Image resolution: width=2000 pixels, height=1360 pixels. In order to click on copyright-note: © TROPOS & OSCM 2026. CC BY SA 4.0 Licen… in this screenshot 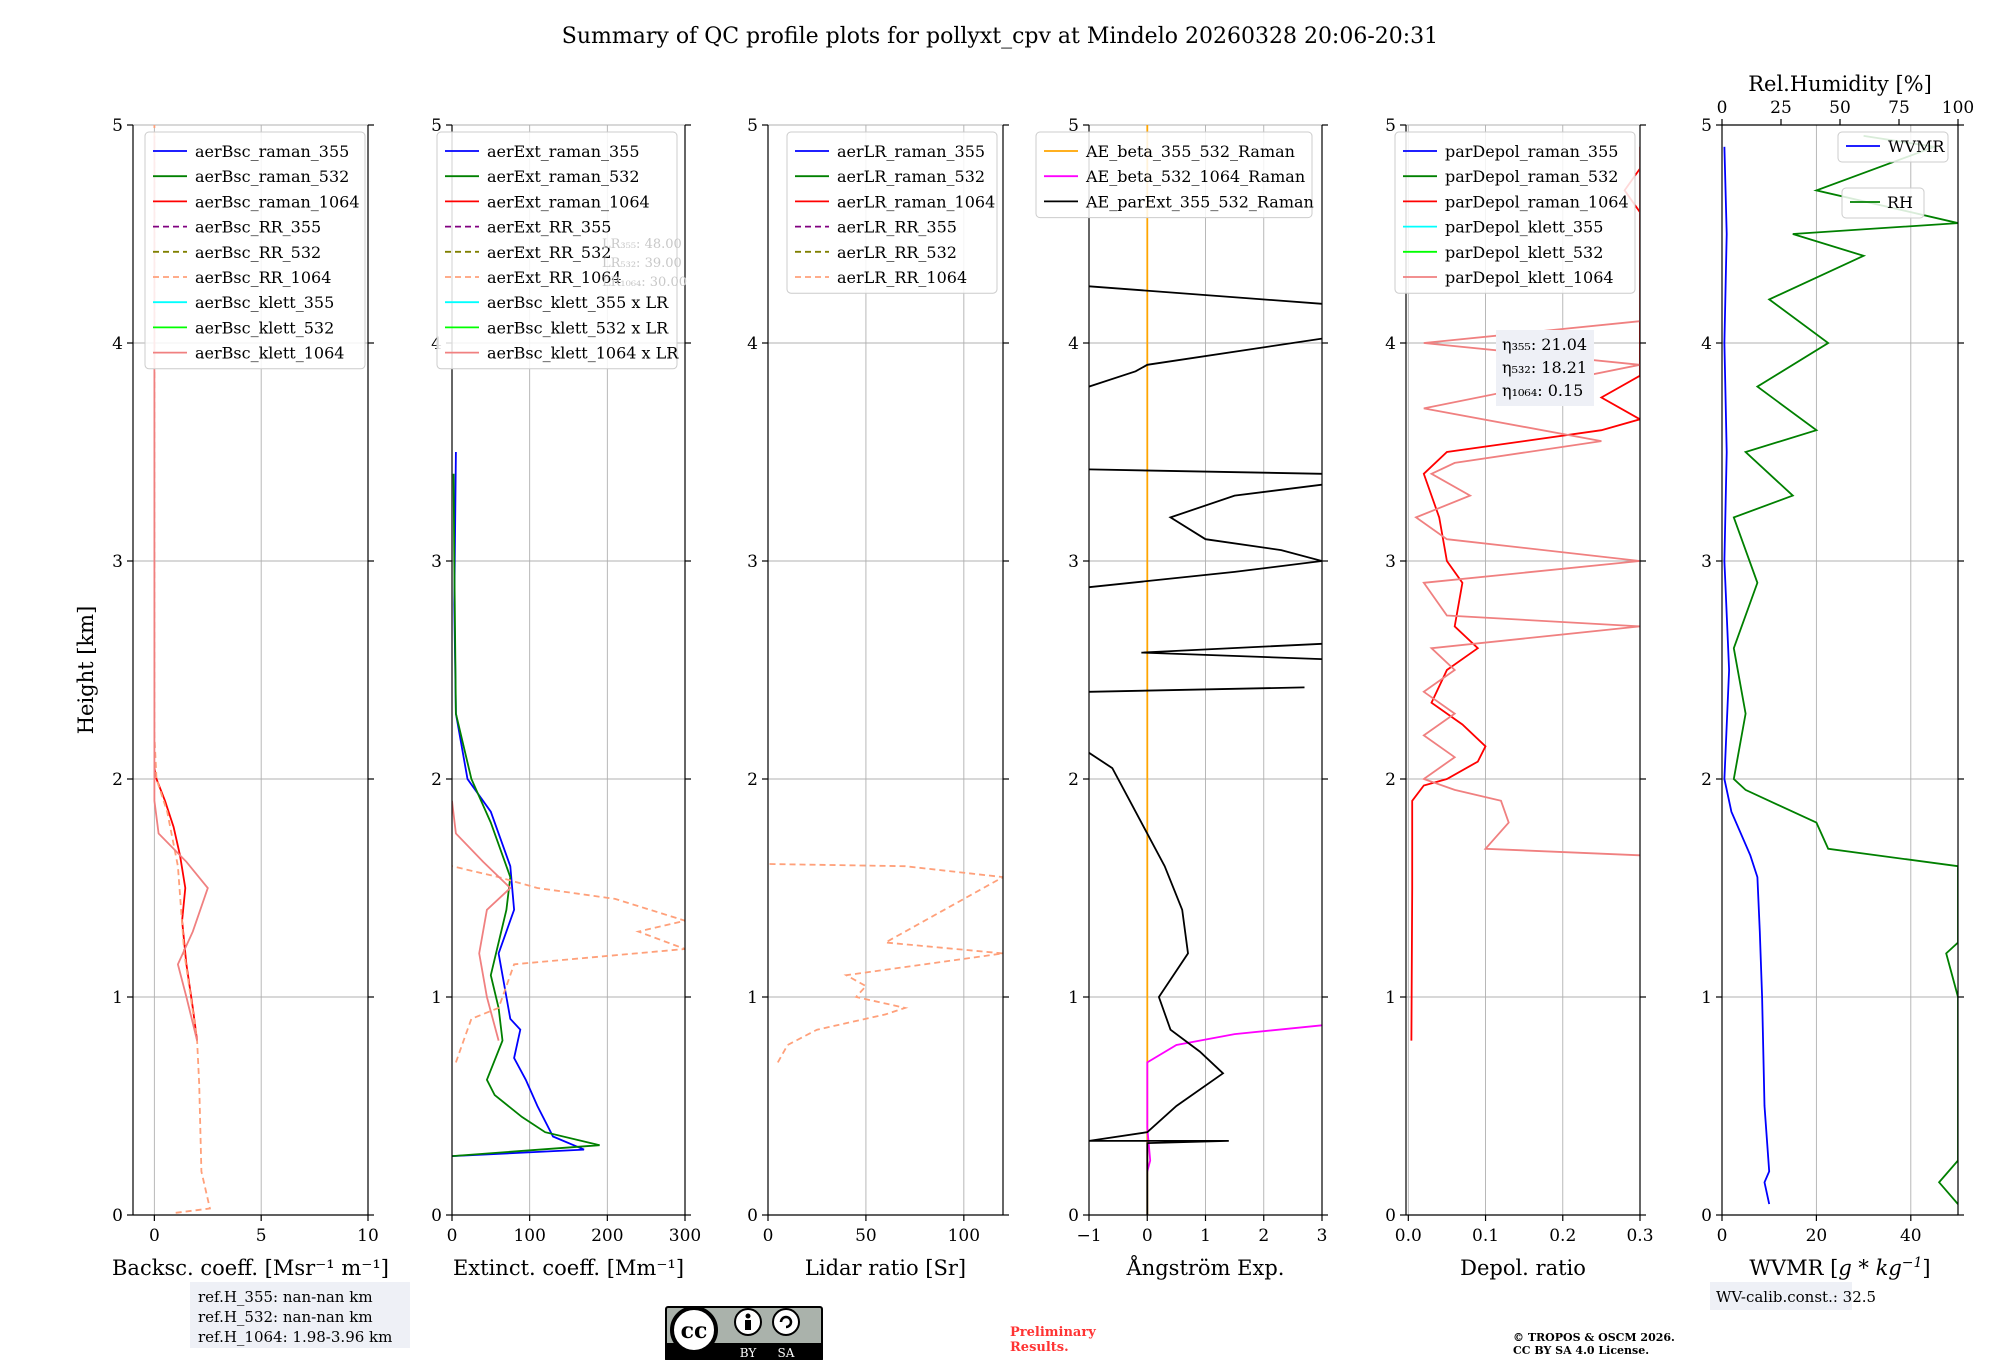, I will do `click(1594, 1344)`.